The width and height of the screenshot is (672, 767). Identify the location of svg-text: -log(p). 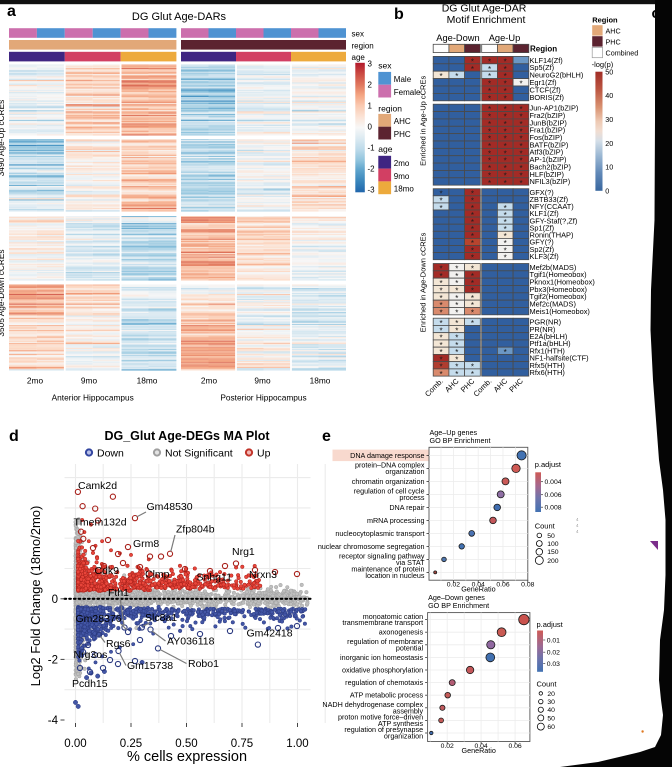
(603, 64).